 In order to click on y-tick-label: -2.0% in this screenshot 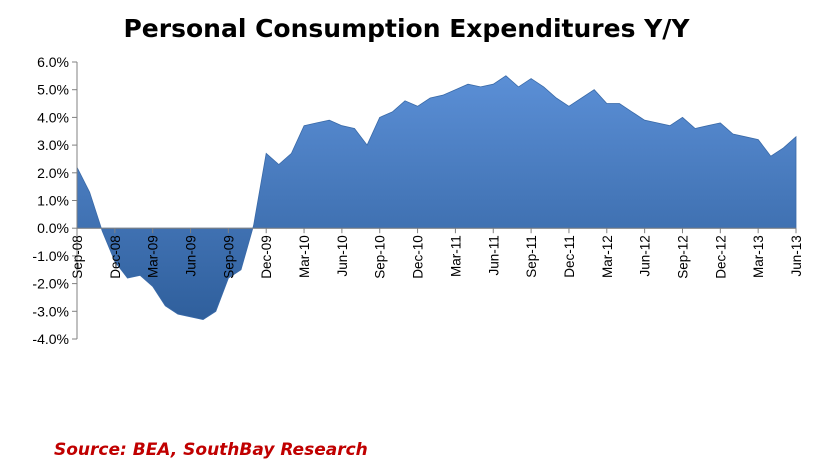, I will do `click(50, 284)`.